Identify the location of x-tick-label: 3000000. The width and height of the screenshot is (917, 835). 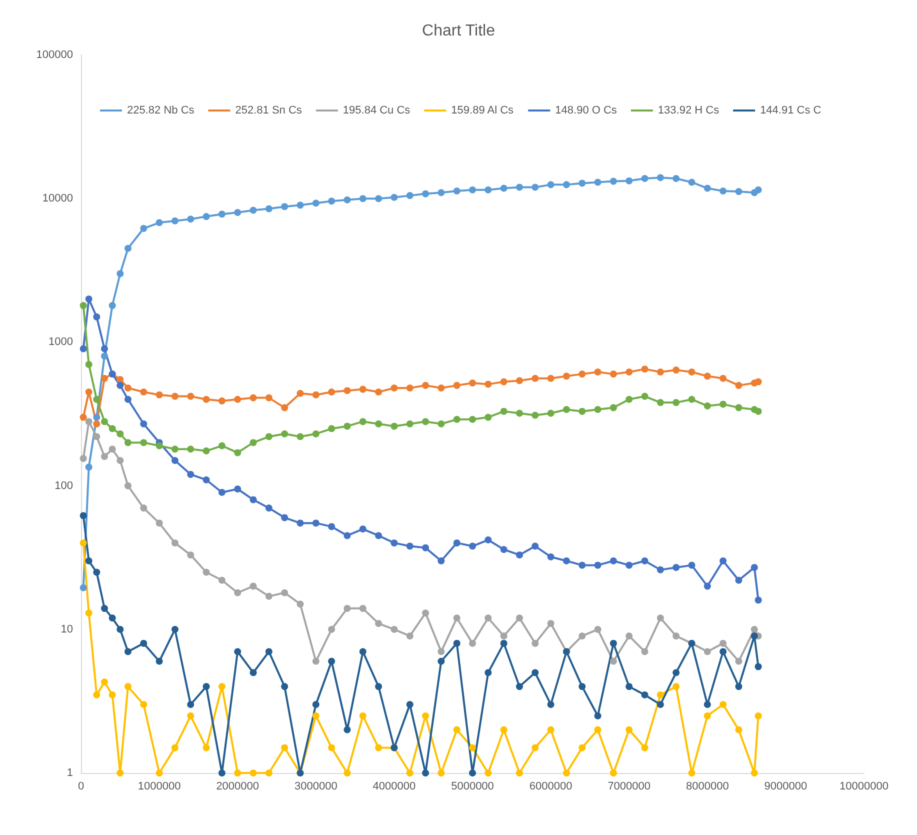
(316, 786).